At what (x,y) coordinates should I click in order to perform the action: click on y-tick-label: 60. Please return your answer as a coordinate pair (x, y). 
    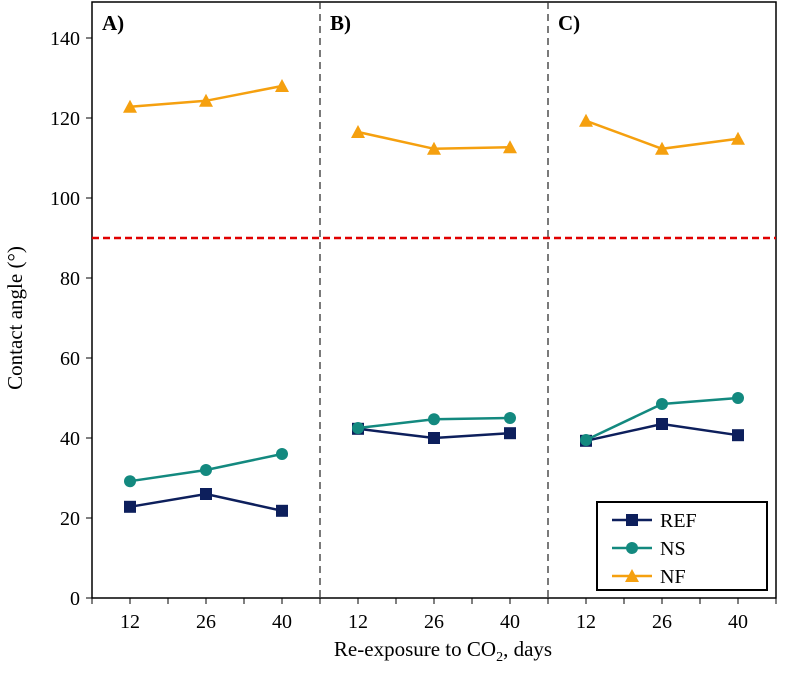
    Looking at the image, I should click on (70, 359).